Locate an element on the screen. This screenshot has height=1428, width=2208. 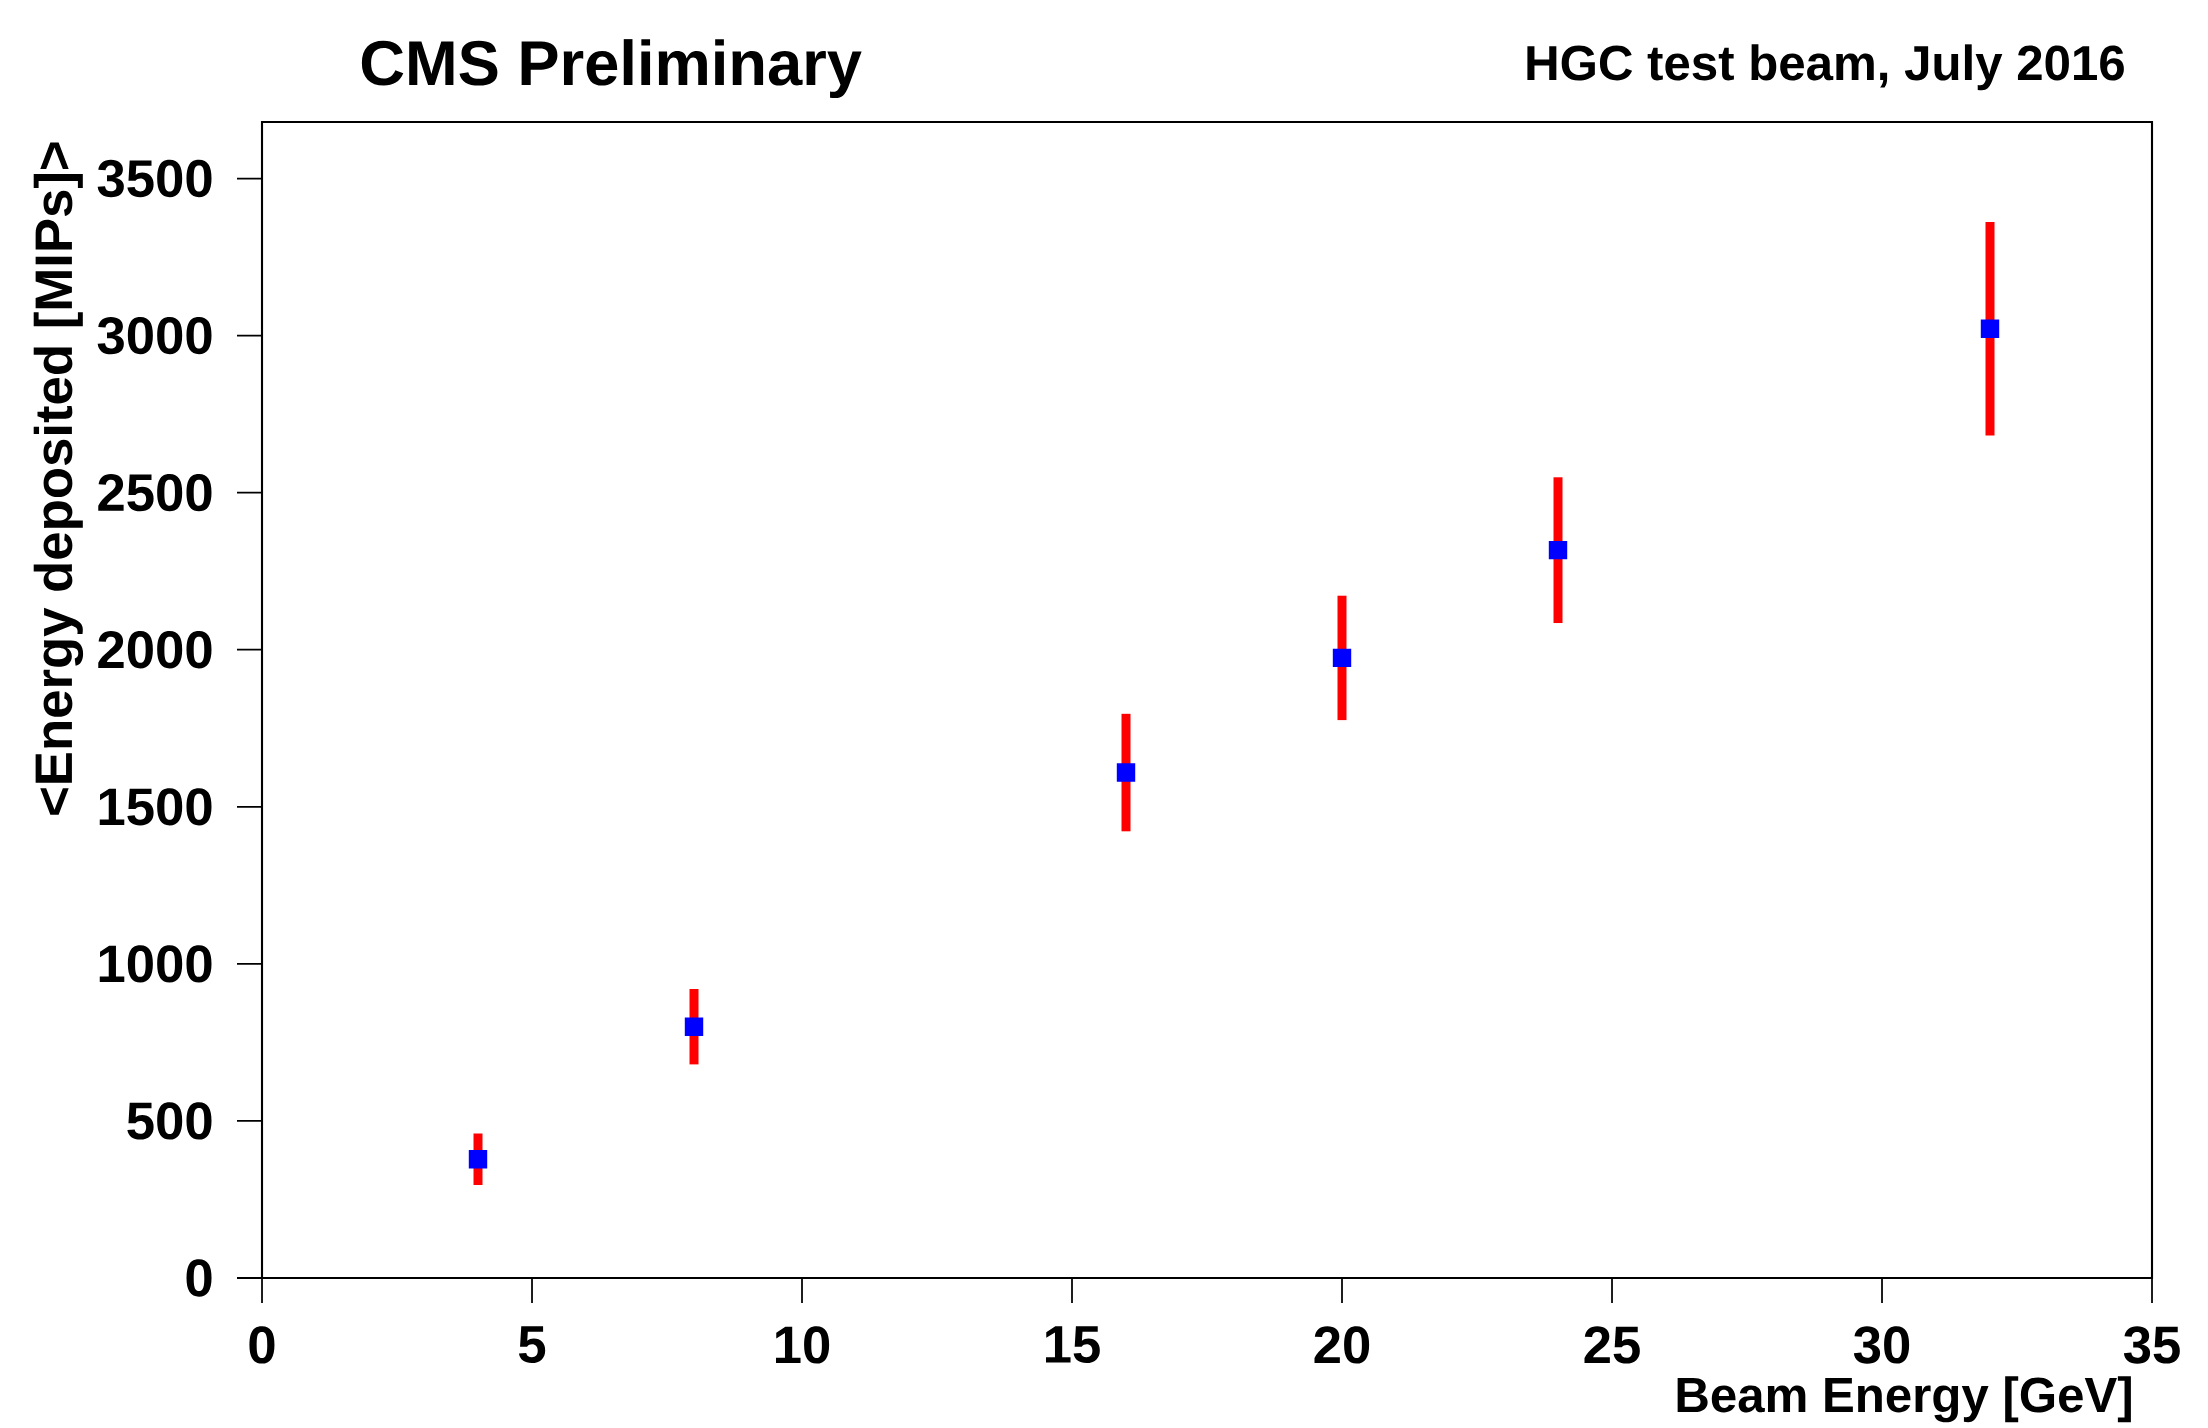
y-axis-title: <Energy deposited [MIPs]> is located at coordinates (58, 478).